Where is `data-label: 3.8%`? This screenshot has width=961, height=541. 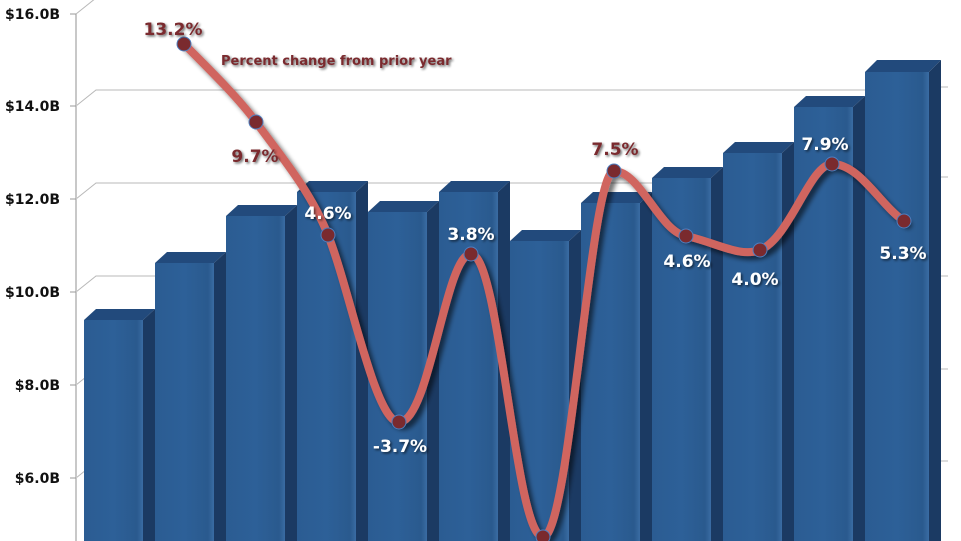 data-label: 3.8% is located at coordinates (470, 235).